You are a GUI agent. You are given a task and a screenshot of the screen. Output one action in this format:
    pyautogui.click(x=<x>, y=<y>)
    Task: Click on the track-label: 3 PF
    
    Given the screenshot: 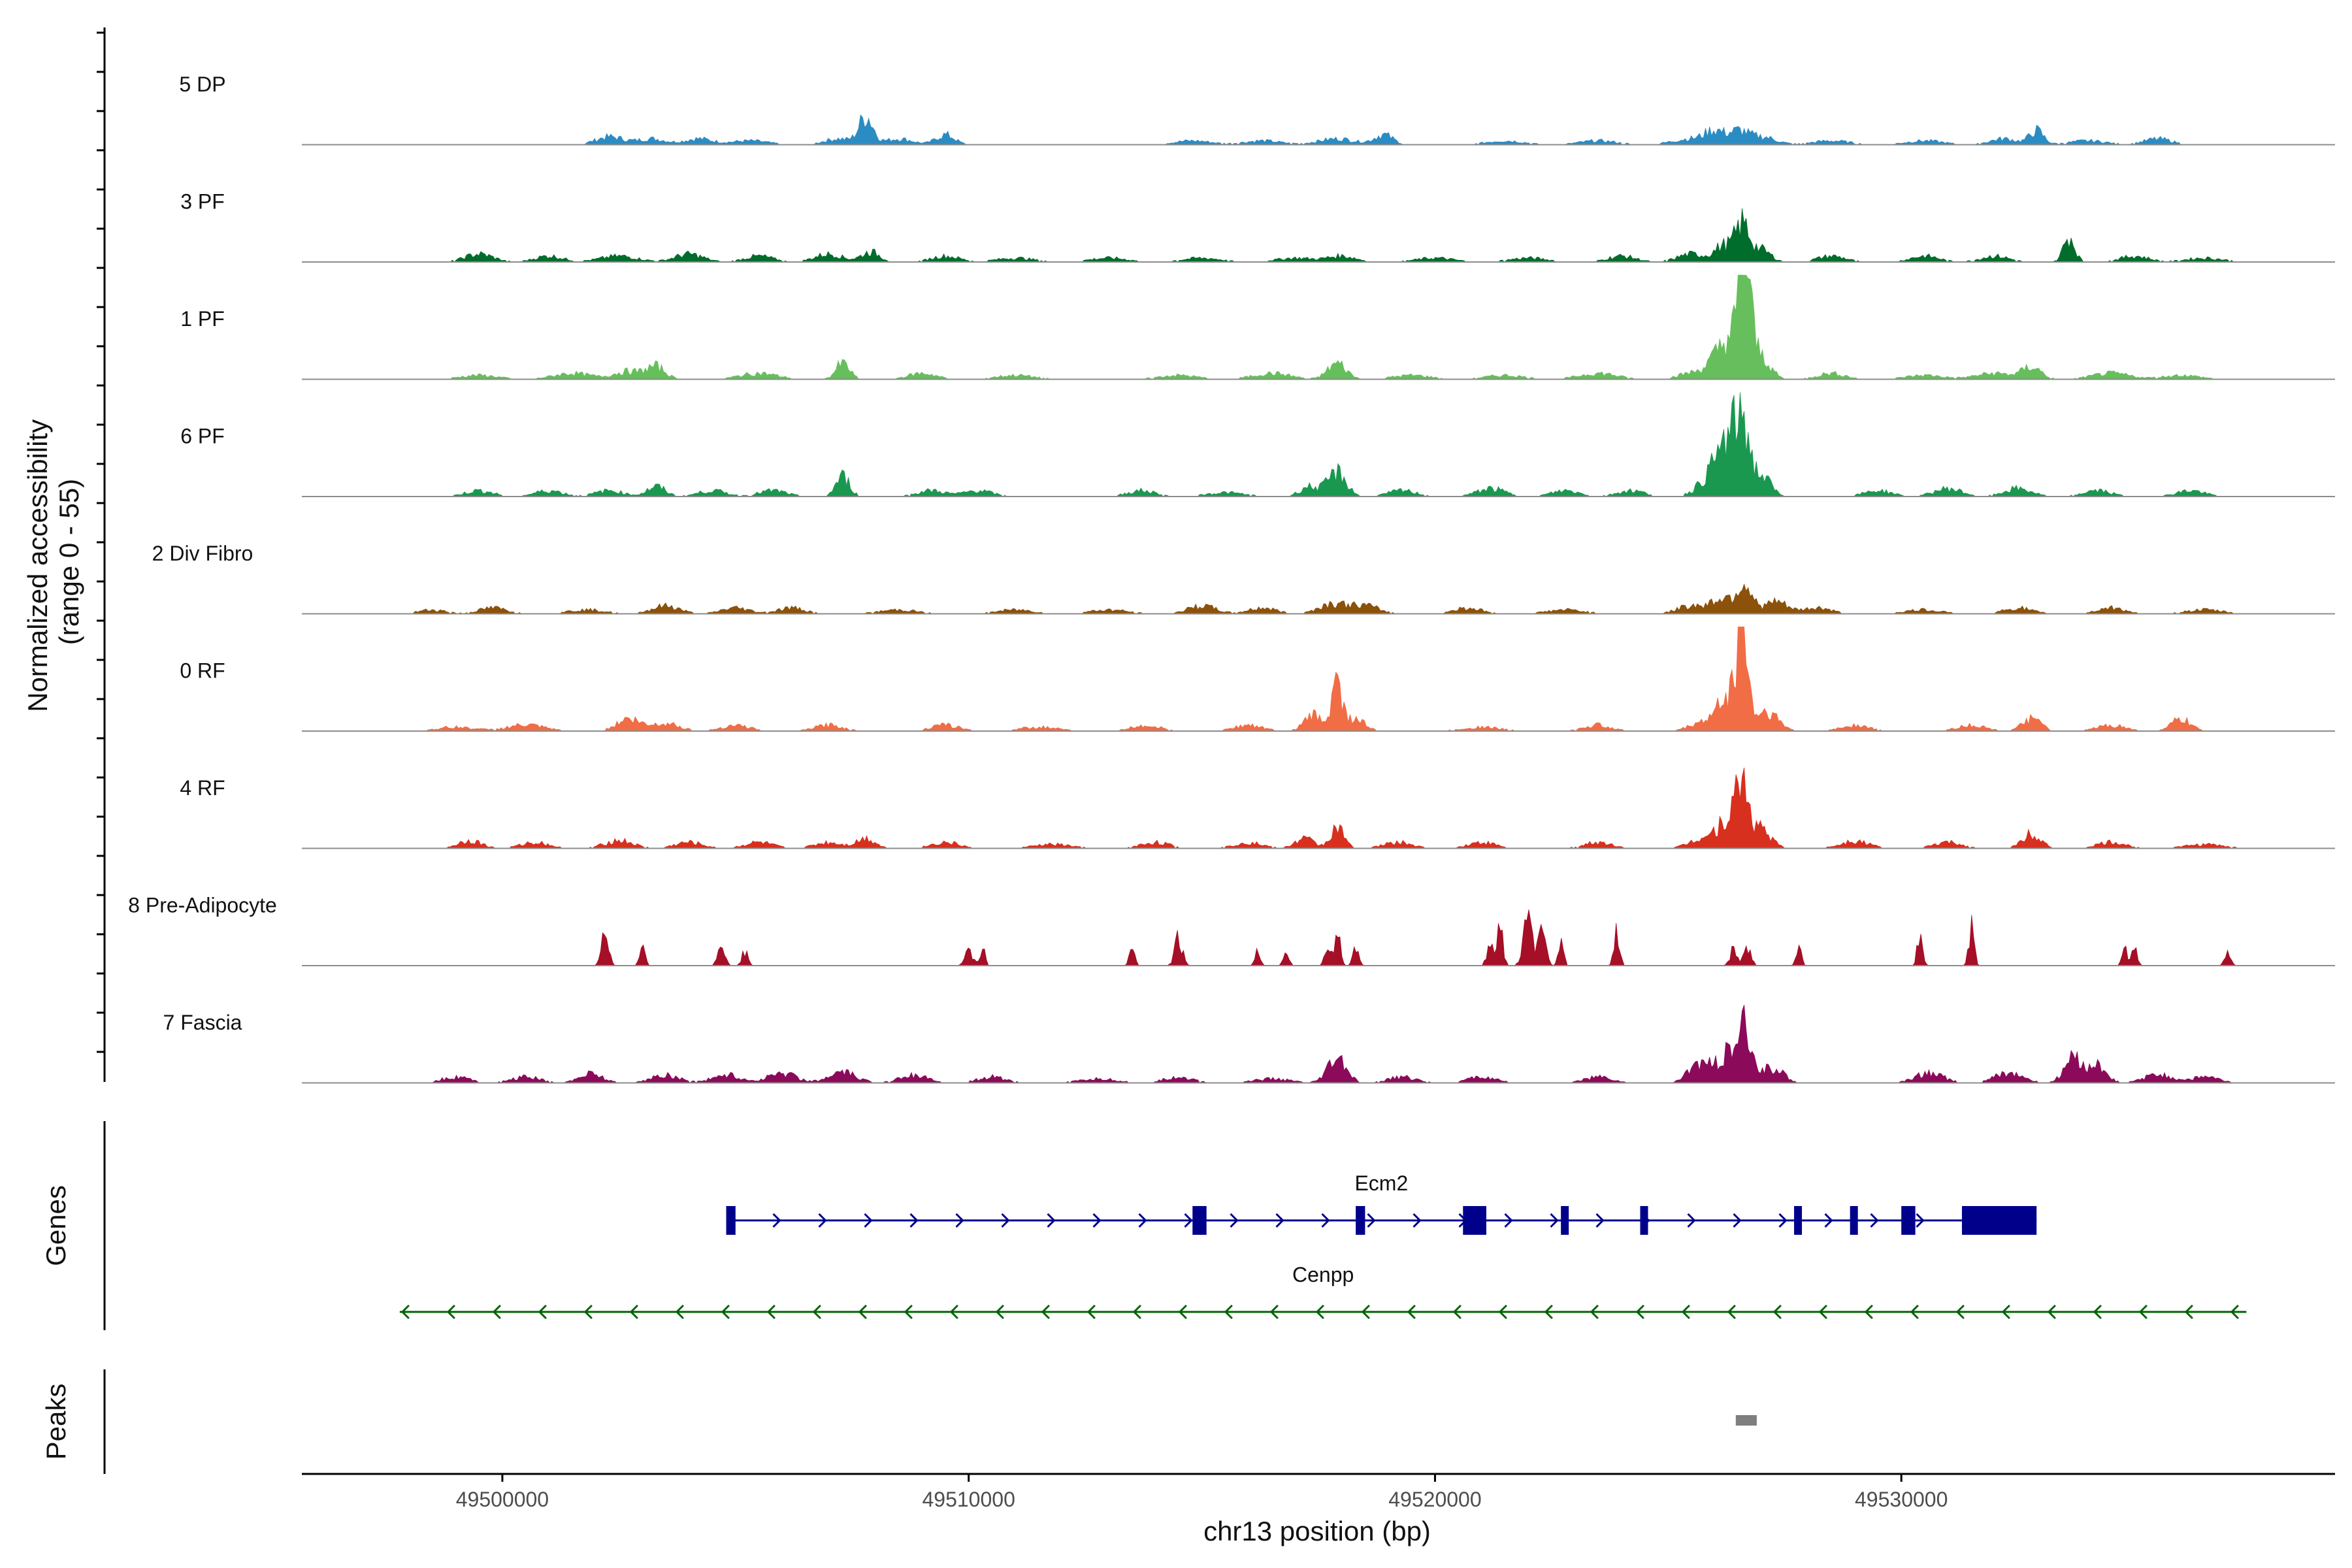 What is the action you would take?
    pyautogui.click(x=202, y=202)
    